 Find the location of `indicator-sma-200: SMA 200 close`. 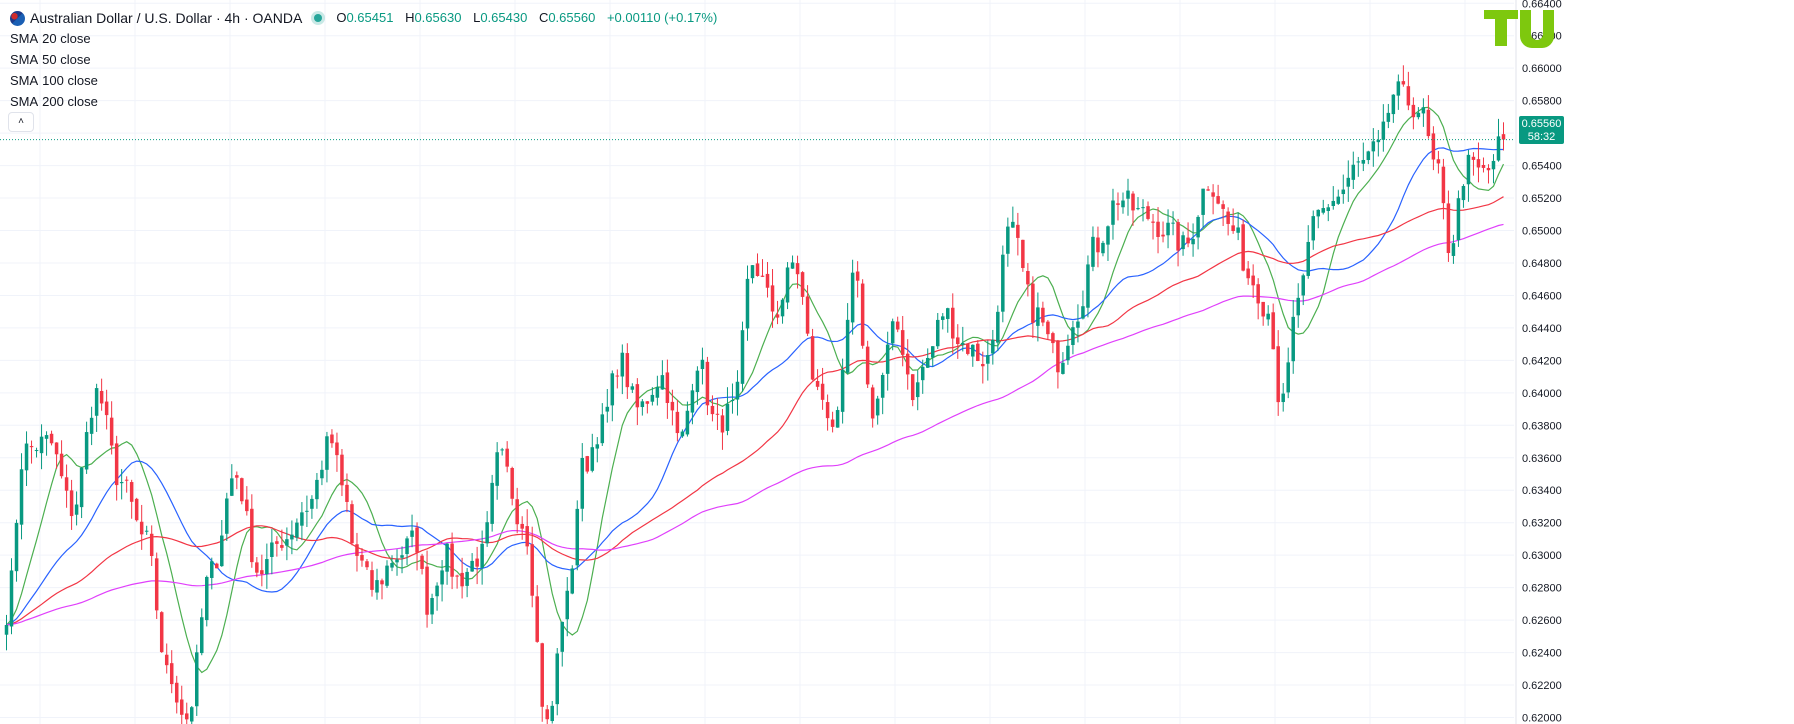

indicator-sma-200: SMA 200 close is located at coordinates (363, 102).